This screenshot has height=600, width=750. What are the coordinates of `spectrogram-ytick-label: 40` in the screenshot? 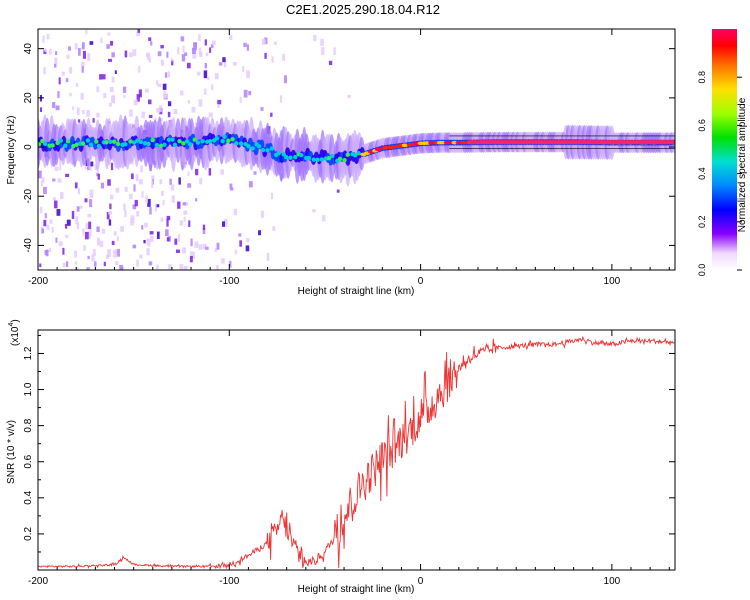 It's located at (28, 49).